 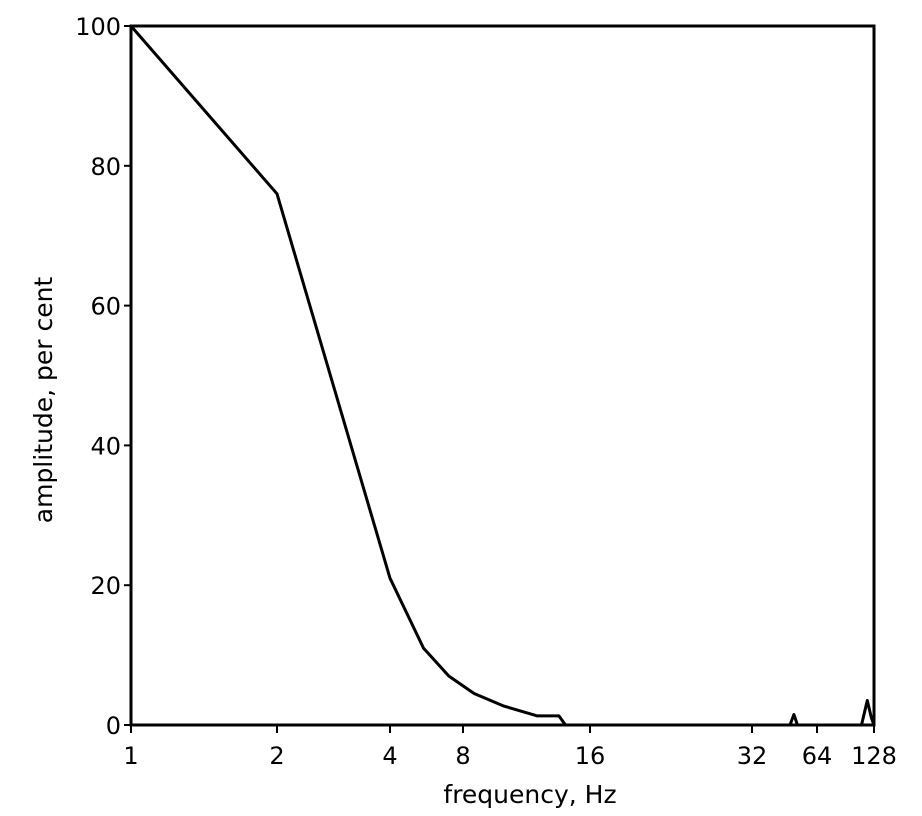 I want to click on y-axis-ticks: 0 20 40 60 80 100, so click(x=103, y=376).